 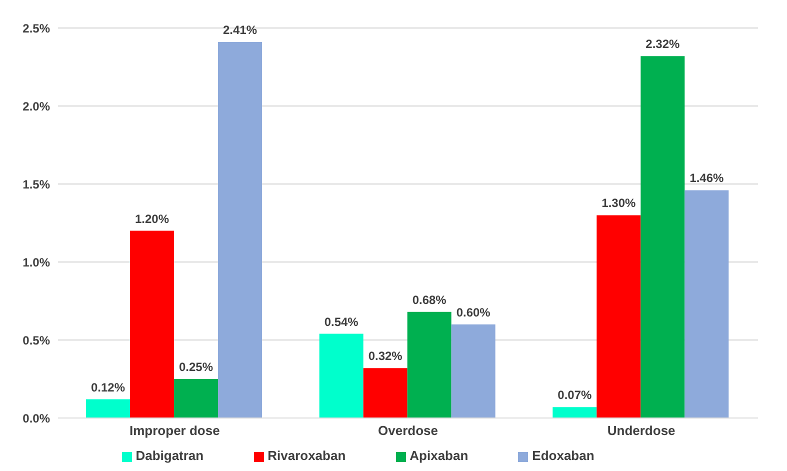 What do you see at coordinates (641, 430) in the screenshot?
I see `x-tick-label: Underdose` at bounding box center [641, 430].